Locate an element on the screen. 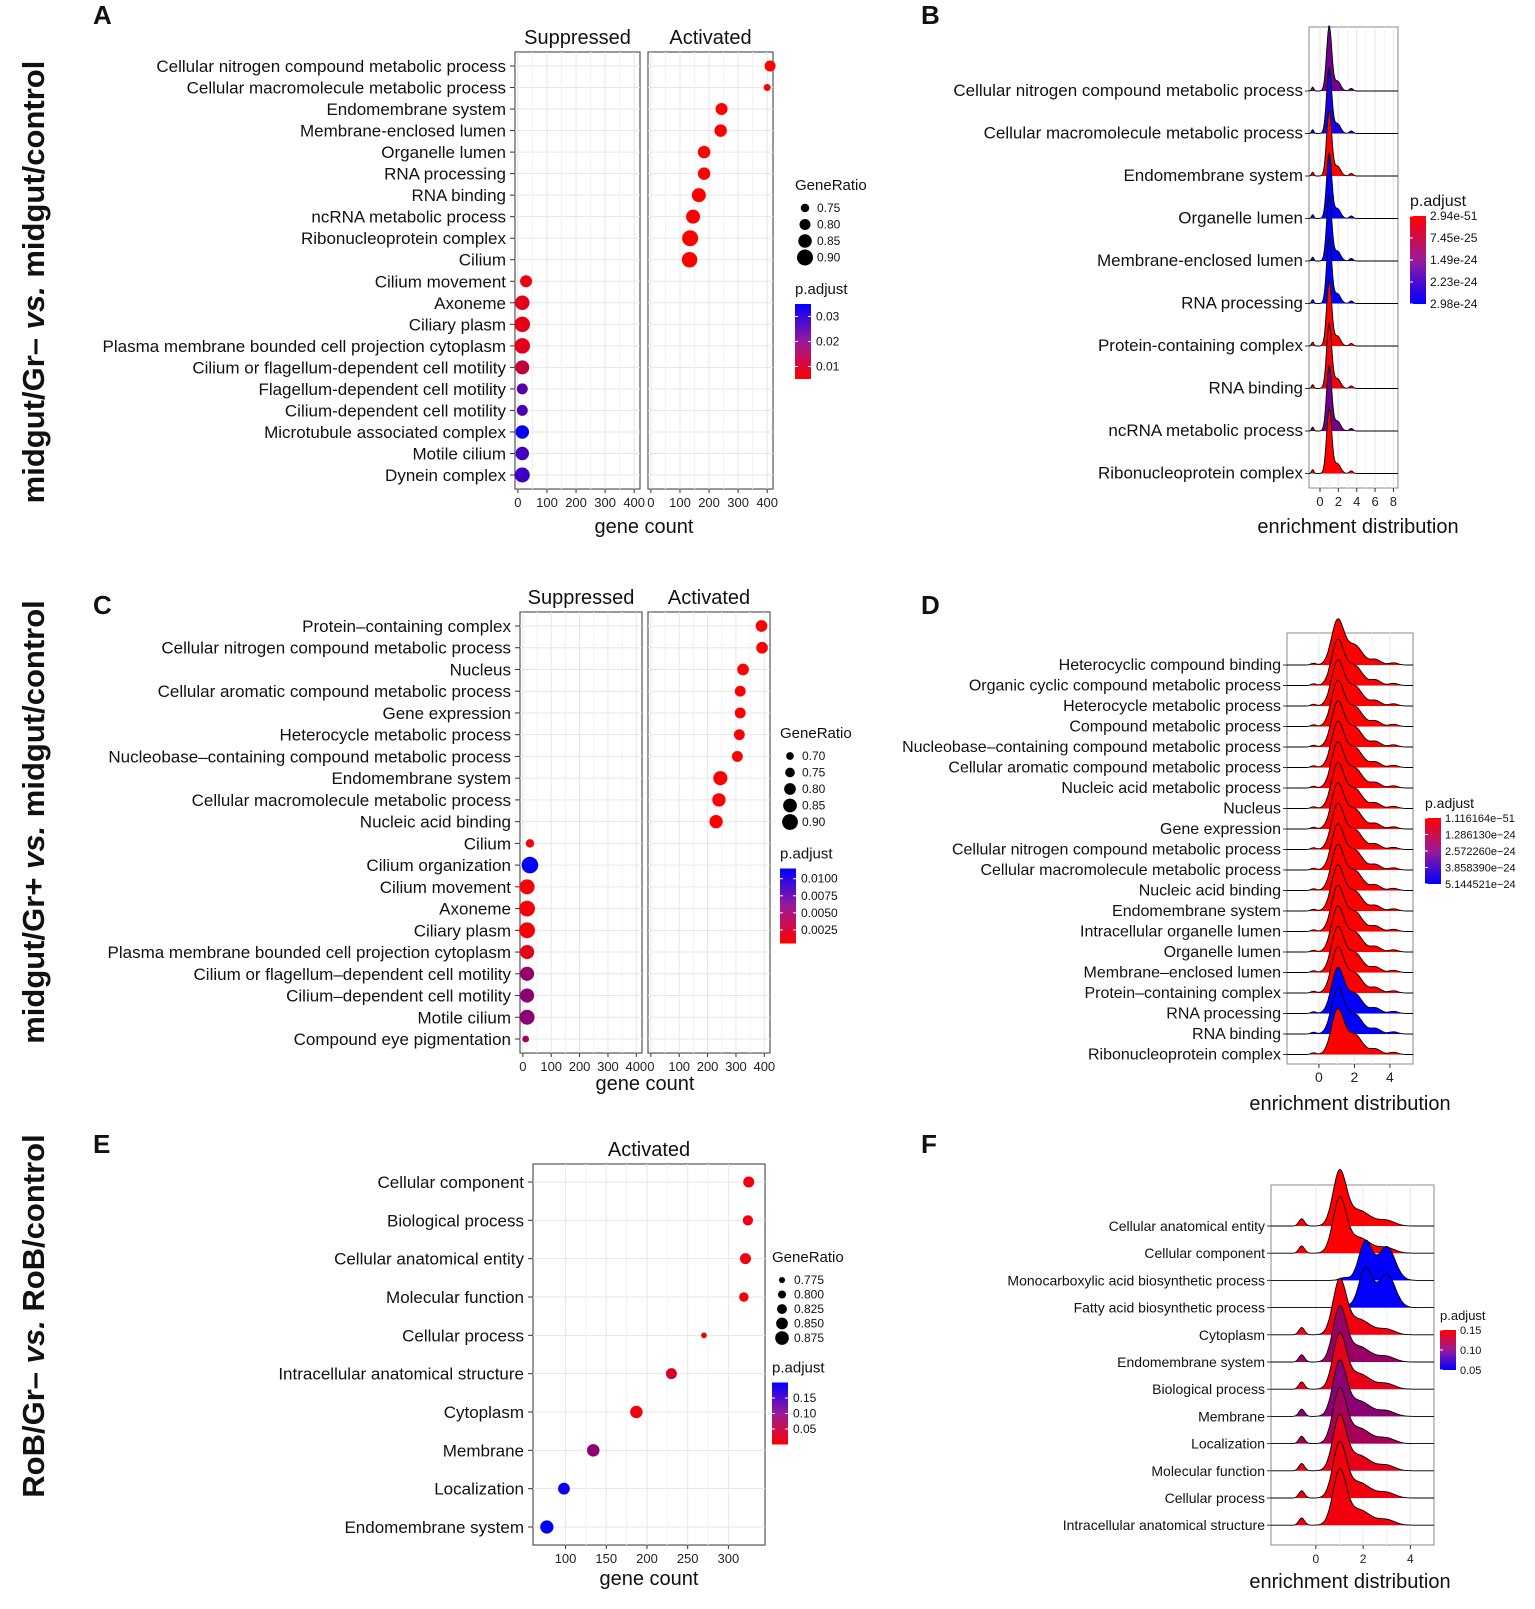  ridge-cellular-aromatic-compound-metabolic-process is located at coordinates (1350, 744).